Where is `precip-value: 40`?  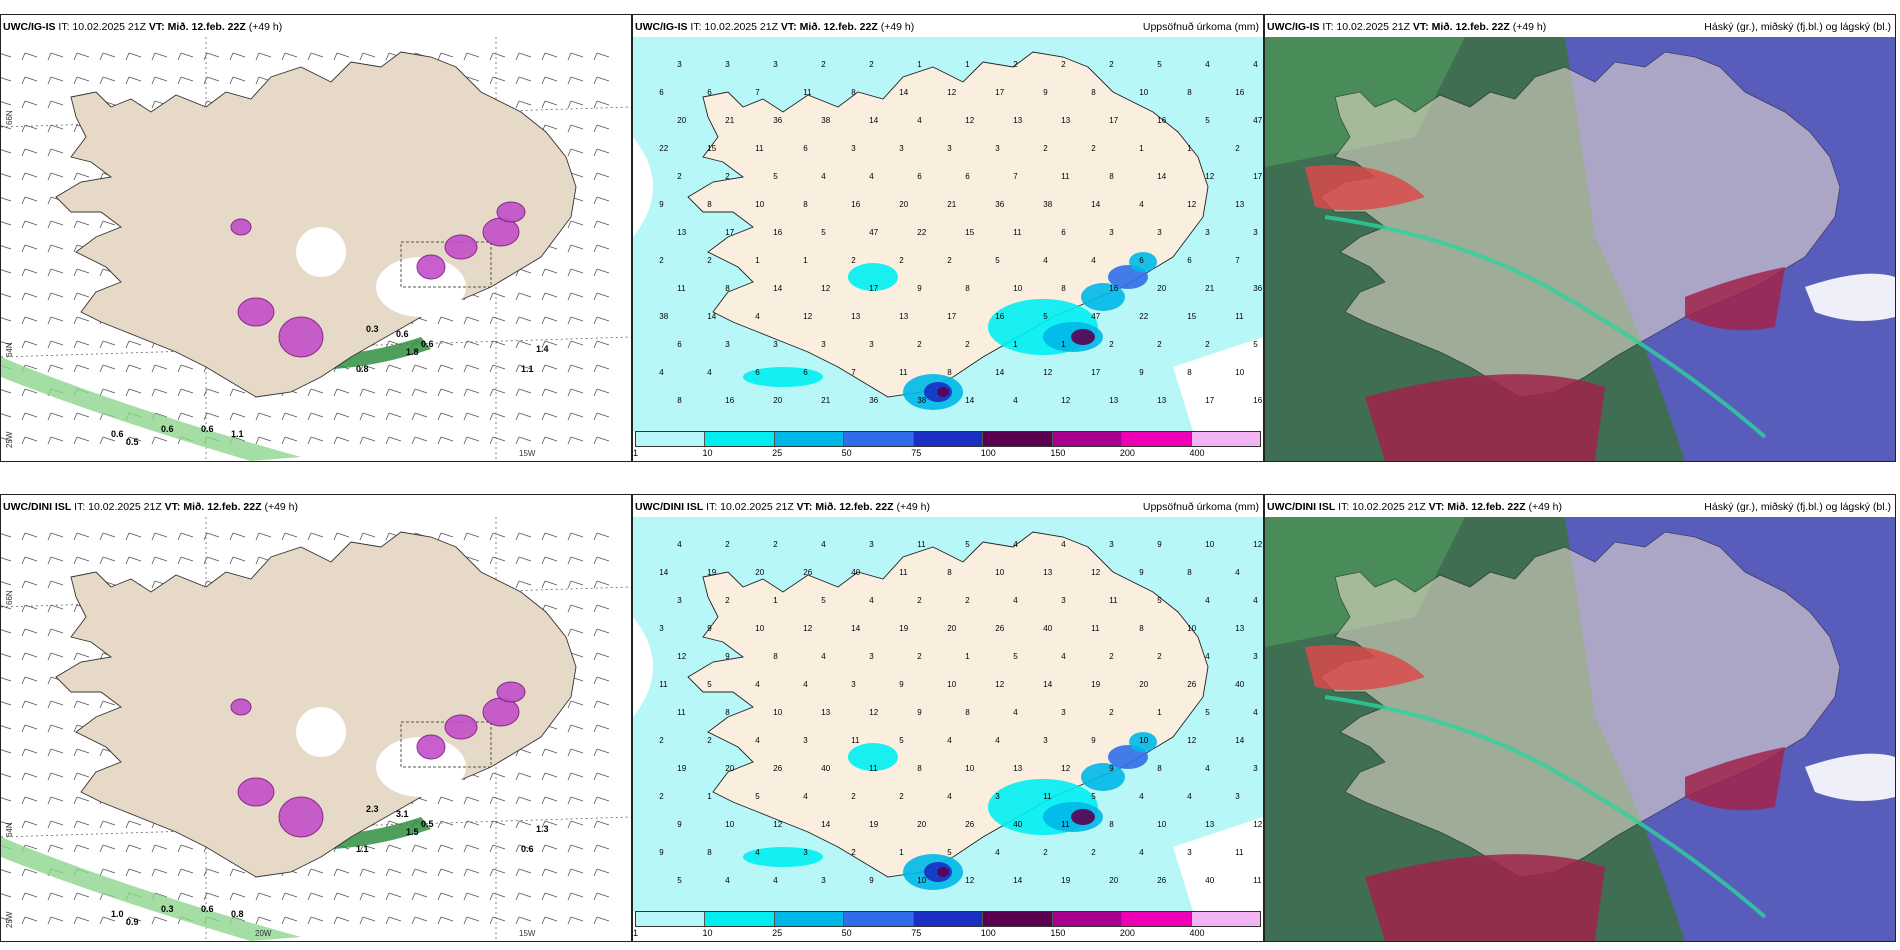 precip-value: 40 is located at coordinates (855, 572).